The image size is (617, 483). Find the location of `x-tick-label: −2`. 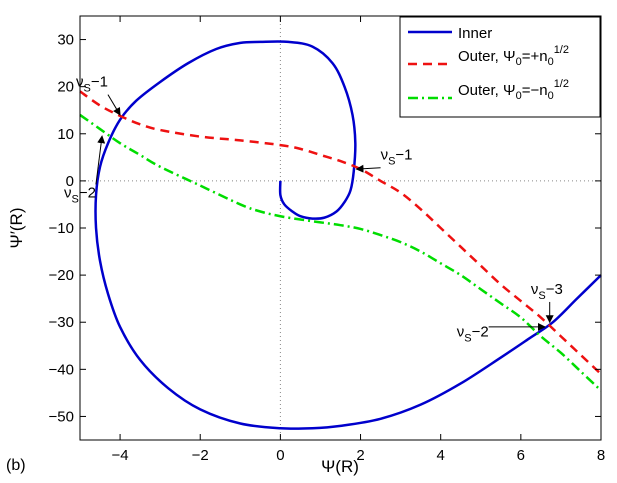

x-tick-label: −2 is located at coordinates (200, 455).